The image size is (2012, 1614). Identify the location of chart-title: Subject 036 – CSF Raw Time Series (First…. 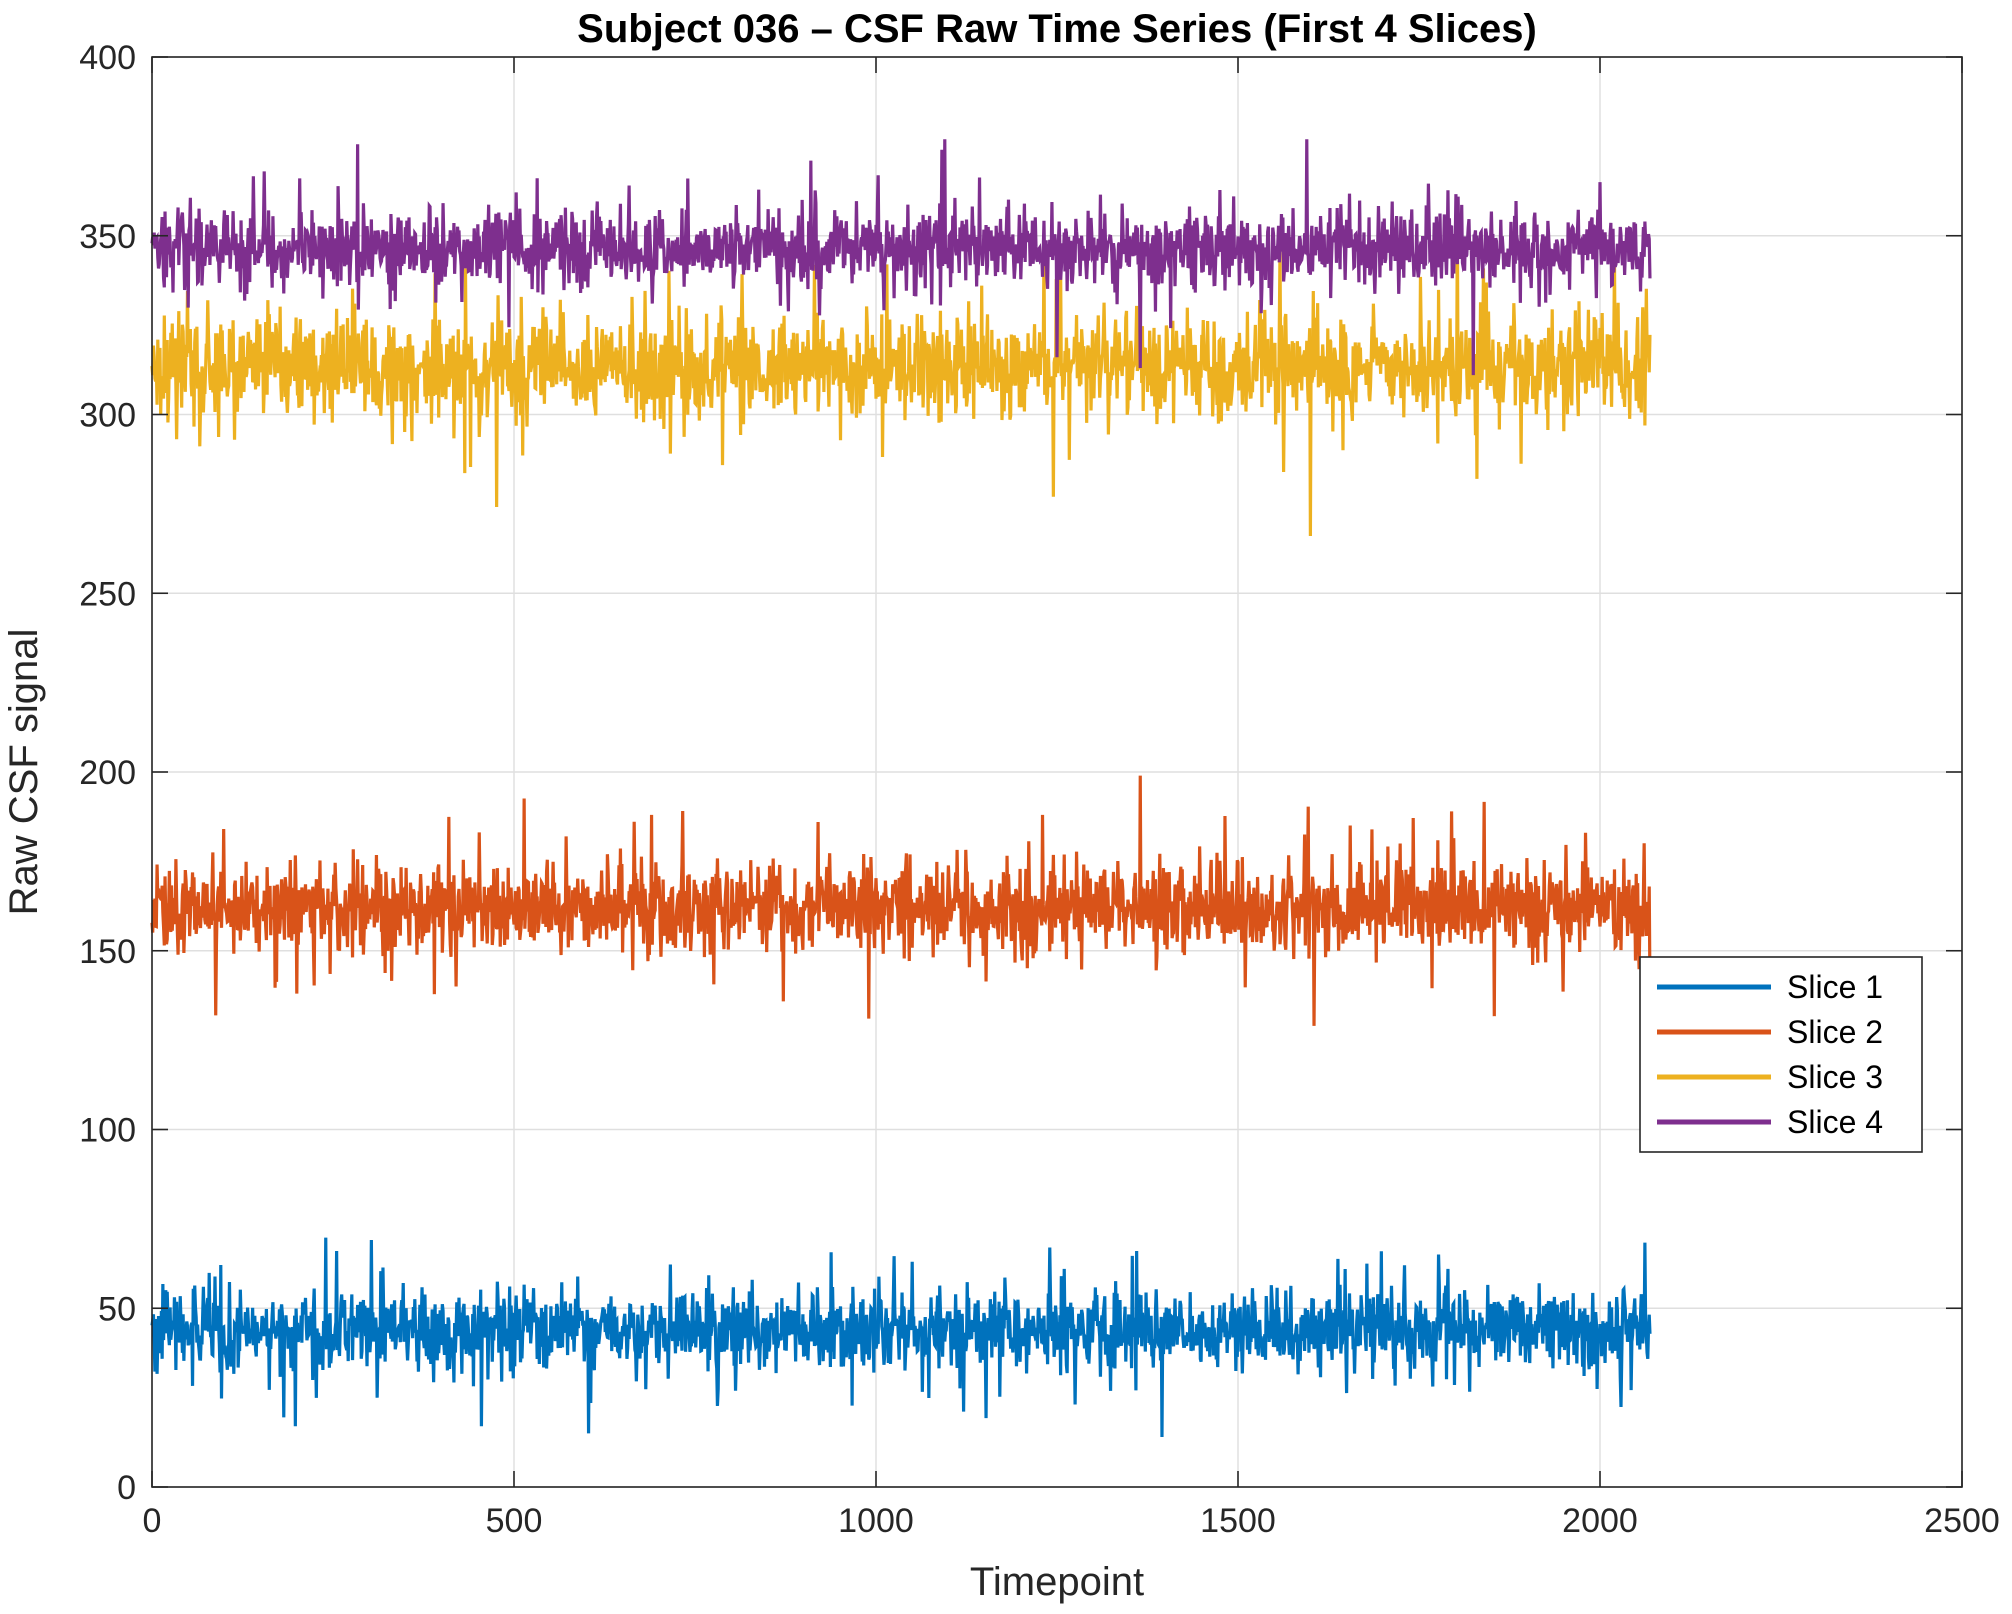
(1057, 29).